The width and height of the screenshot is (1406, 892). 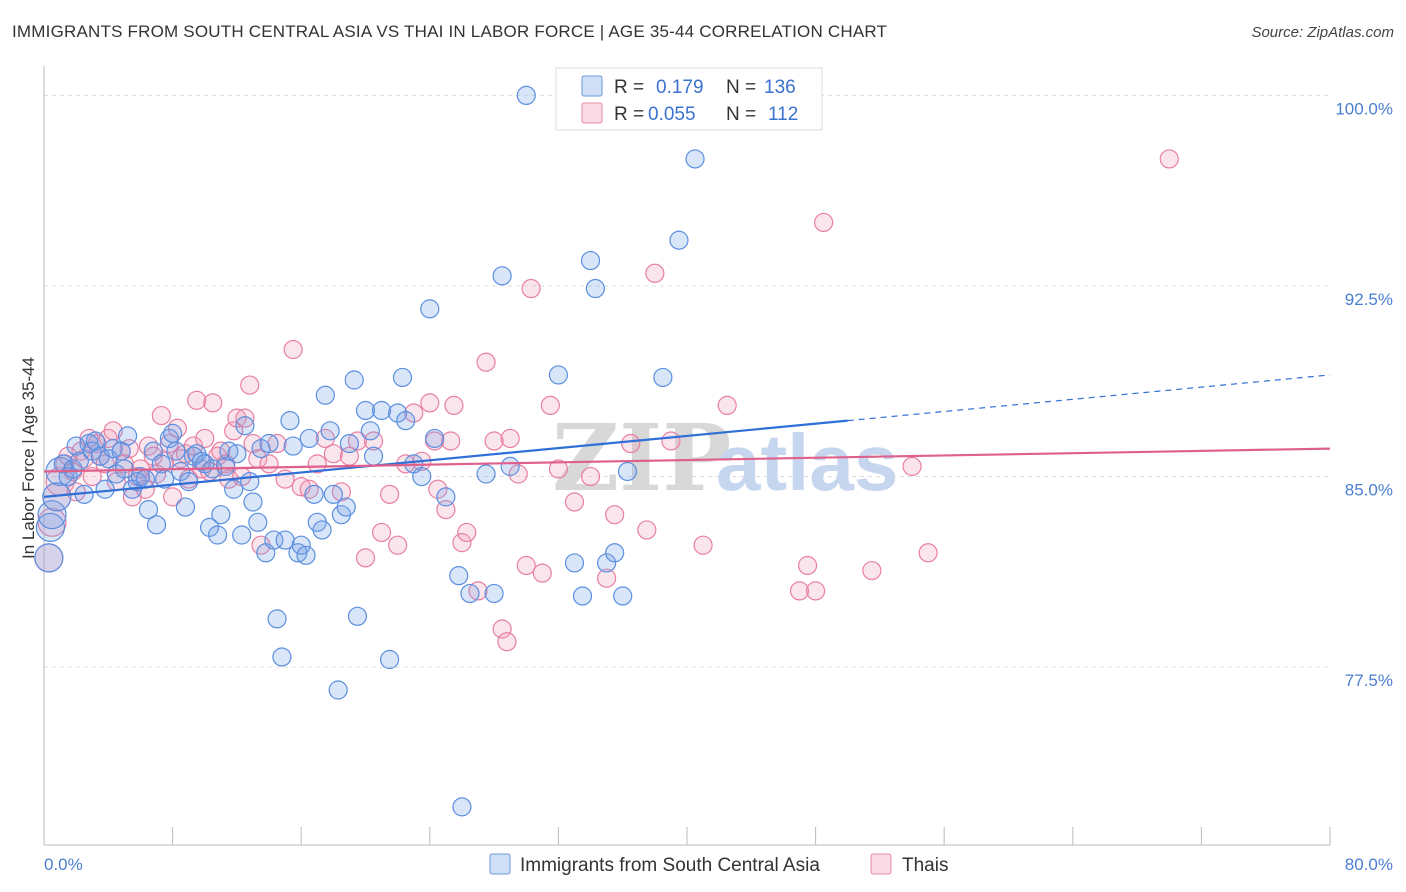 What do you see at coordinates (629, 87) in the screenshot?
I see `legend-r-label-1: R =` at bounding box center [629, 87].